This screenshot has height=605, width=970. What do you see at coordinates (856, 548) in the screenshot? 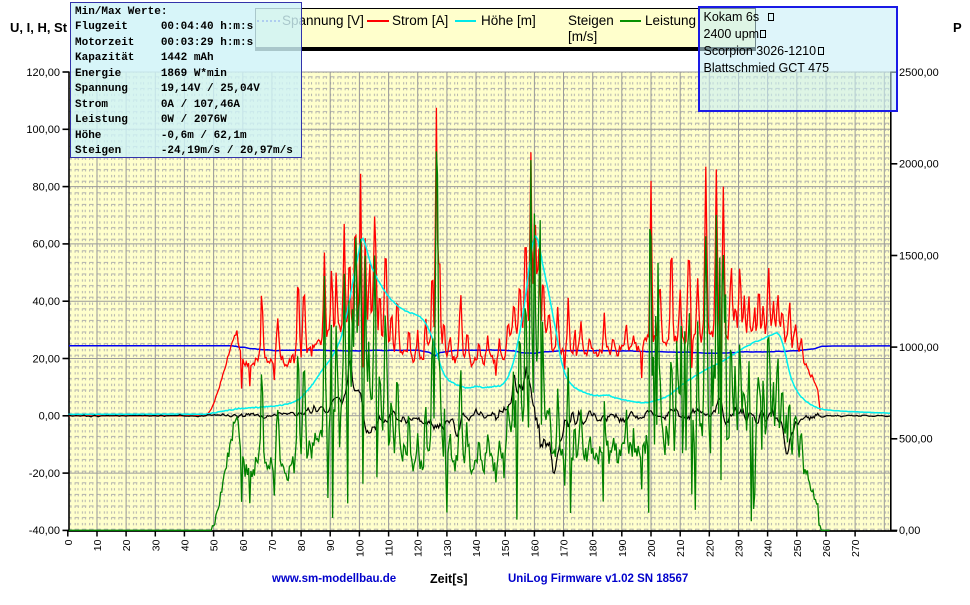
I see `svg-text: 270` at bounding box center [856, 548].